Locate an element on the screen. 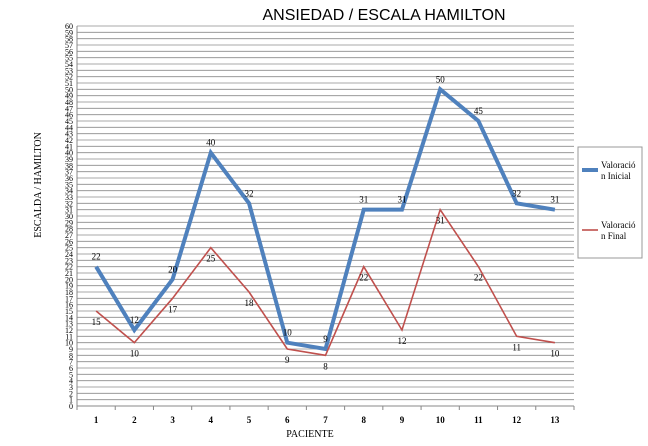  x-tick-label: 3 is located at coordinates (172, 420).